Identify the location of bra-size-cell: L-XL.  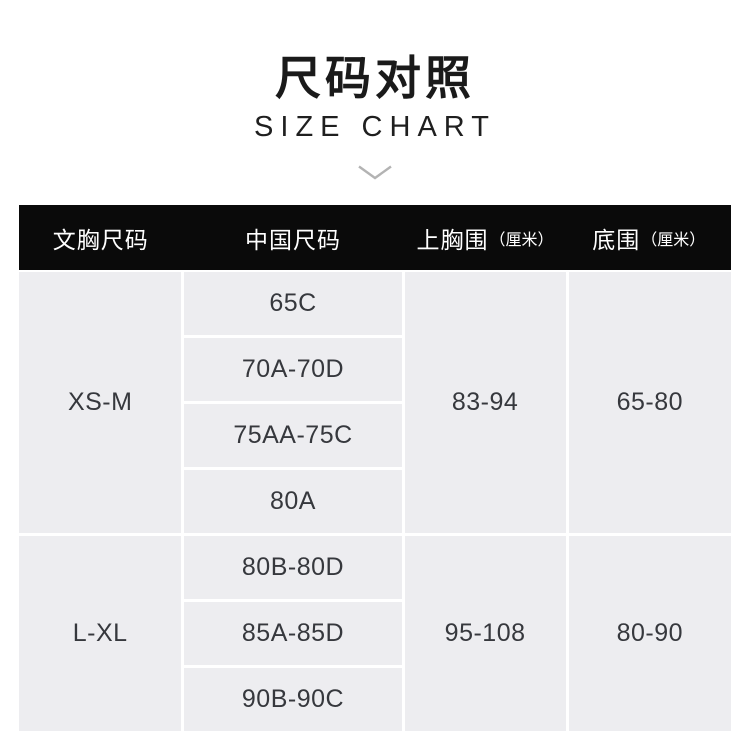
(100, 633).